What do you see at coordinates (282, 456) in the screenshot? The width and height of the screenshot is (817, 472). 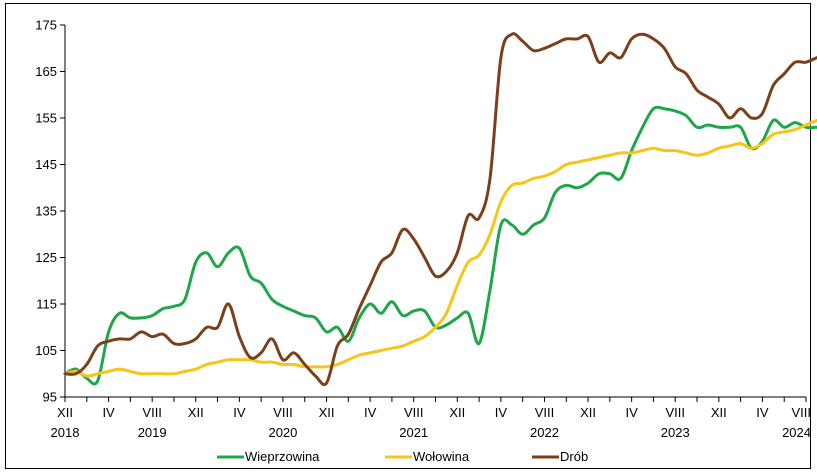 I see `legend-label: Wieprzowina` at bounding box center [282, 456].